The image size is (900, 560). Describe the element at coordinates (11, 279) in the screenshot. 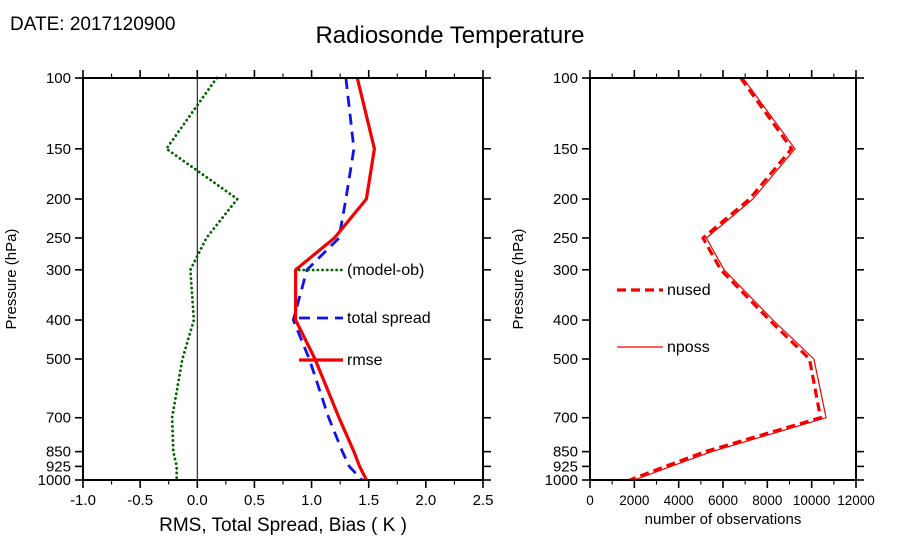

I see `left-ylabel: Pressure (hPa)` at that location.